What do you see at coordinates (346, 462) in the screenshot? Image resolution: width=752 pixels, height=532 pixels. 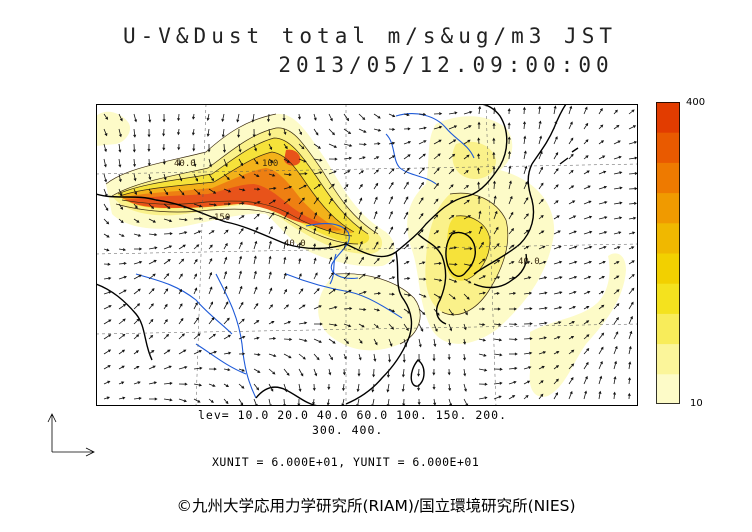 I see `unit-scale-text: XUNIT = 6.000E+01, YUNIT = 6.000E+01` at bounding box center [346, 462].